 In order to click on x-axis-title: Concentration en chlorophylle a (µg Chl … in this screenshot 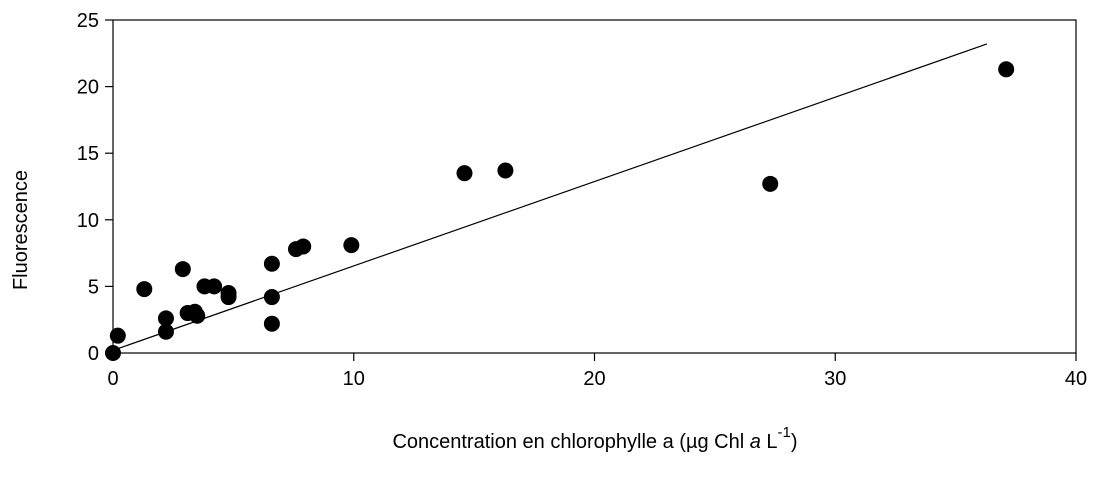, I will do `click(594, 438)`.